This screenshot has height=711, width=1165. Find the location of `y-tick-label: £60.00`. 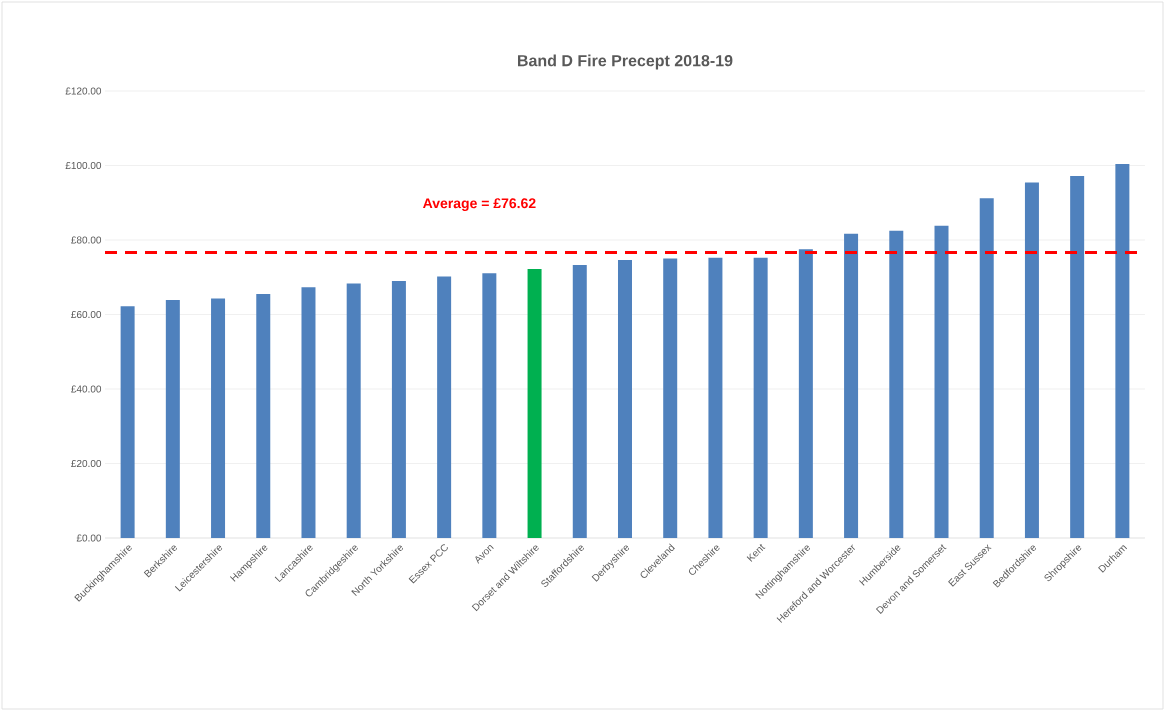

y-tick-label: £60.00 is located at coordinates (86, 314).